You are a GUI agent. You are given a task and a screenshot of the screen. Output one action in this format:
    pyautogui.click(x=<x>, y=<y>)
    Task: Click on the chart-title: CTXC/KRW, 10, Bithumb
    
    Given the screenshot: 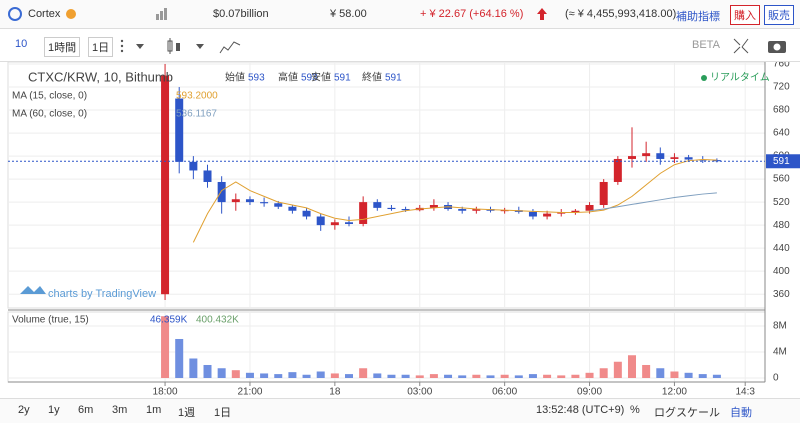 What is the action you would take?
    pyautogui.click(x=100, y=76)
    